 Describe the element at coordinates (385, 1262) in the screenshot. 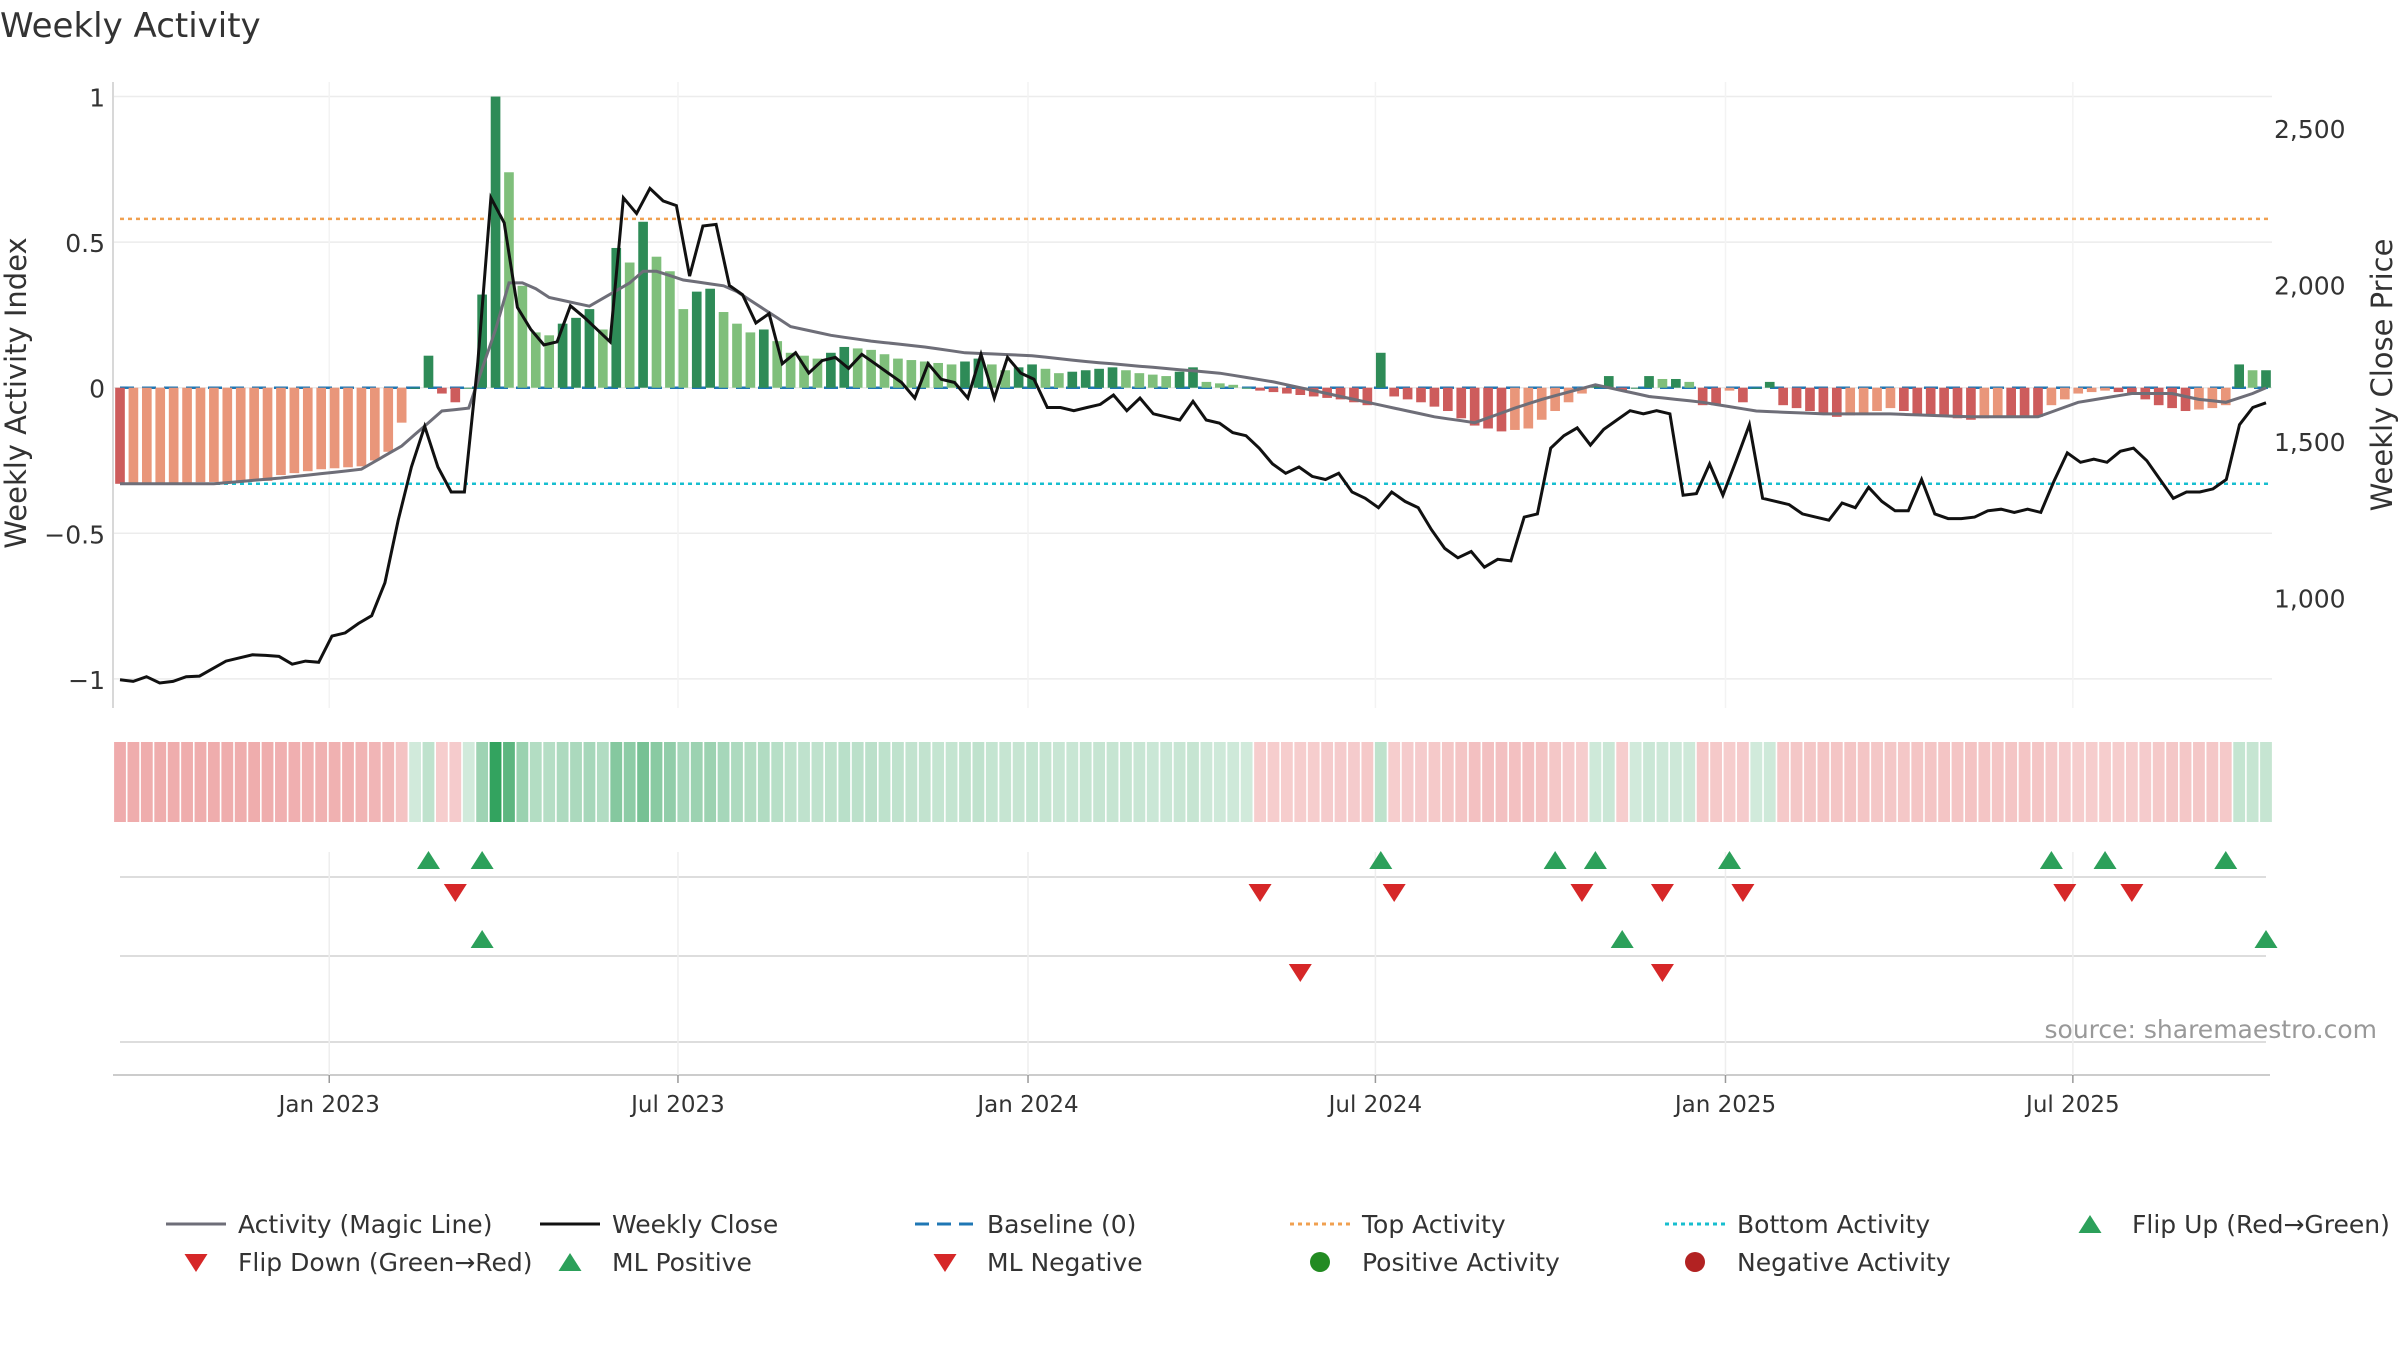

I see `legend-label: Flip Down (Green→Red)` at that location.